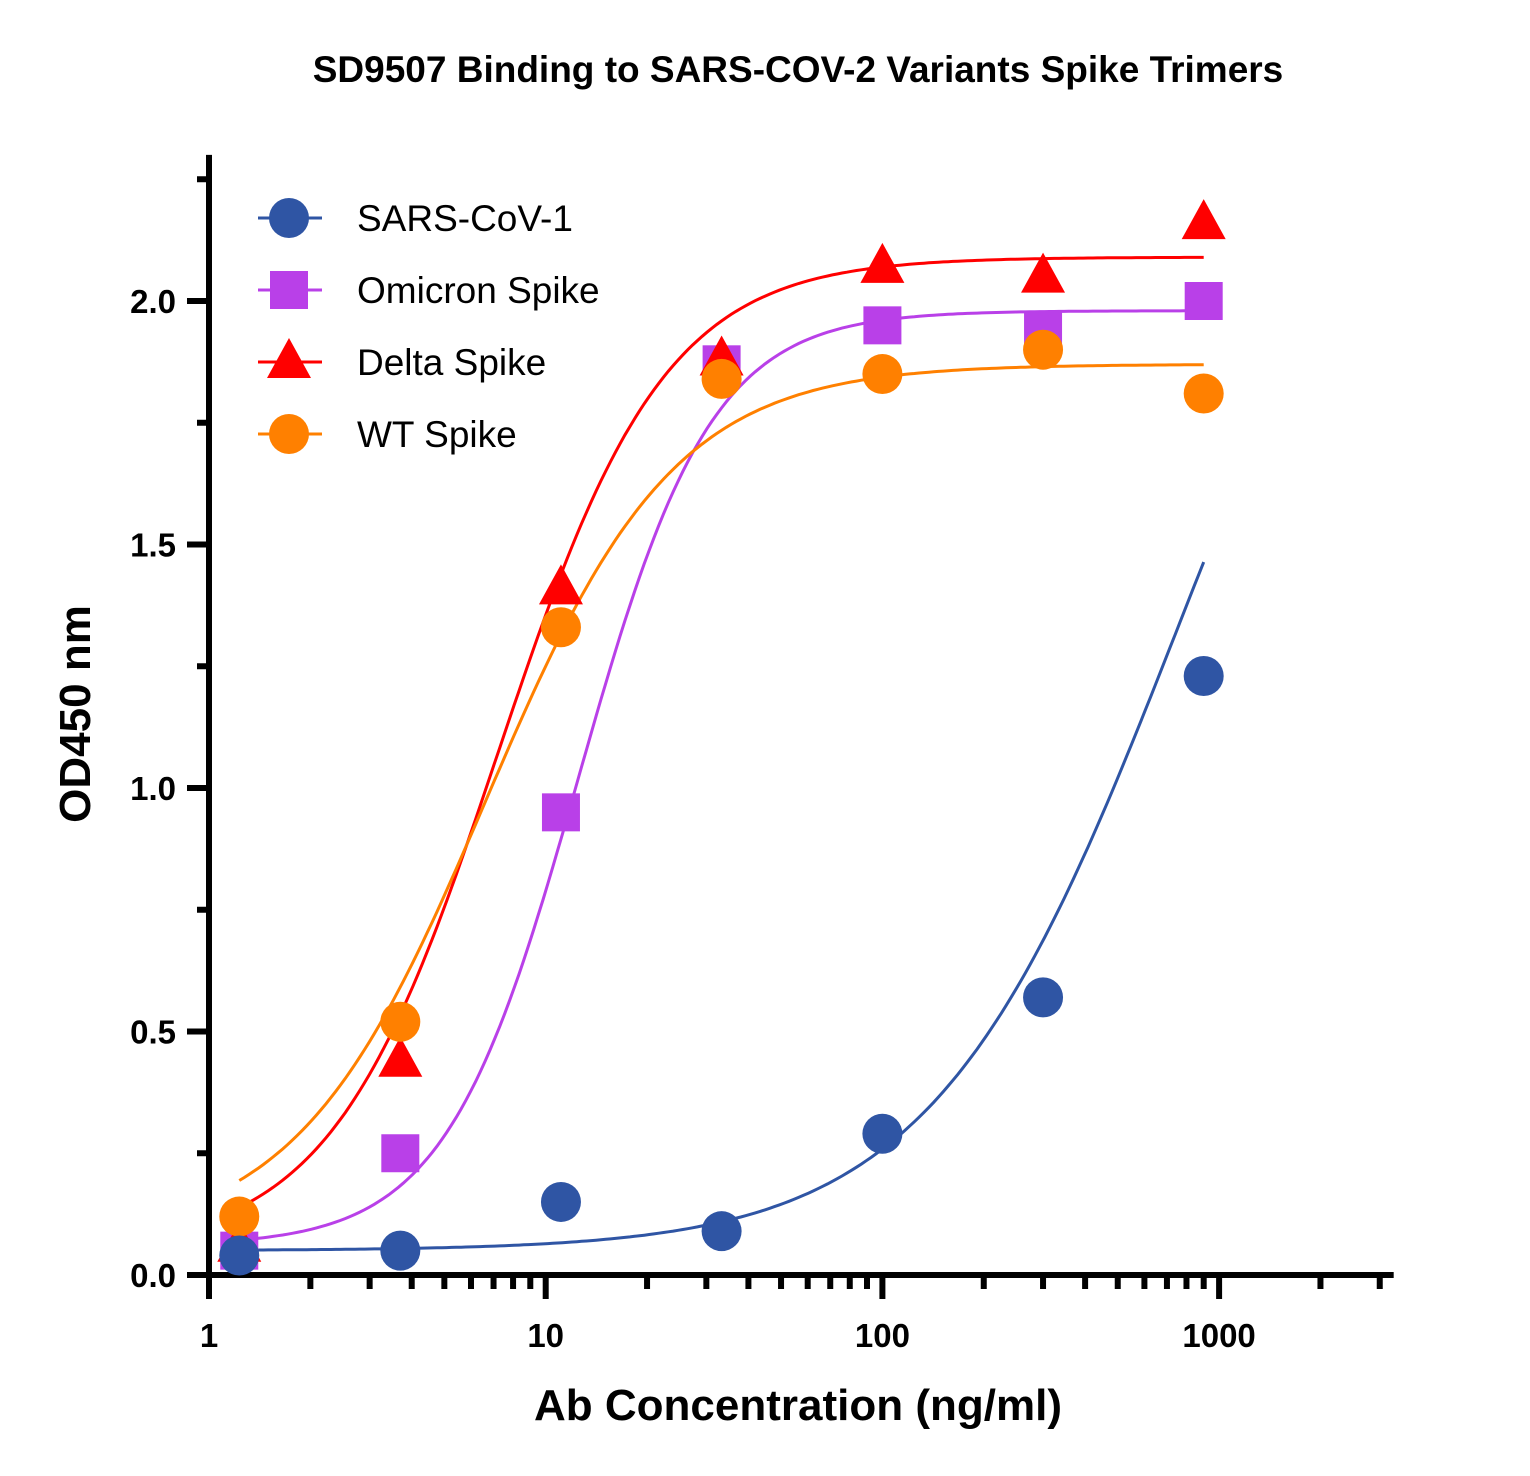  Describe the element at coordinates (545, 1335) in the screenshot. I see `x-tick-label: 10` at that location.